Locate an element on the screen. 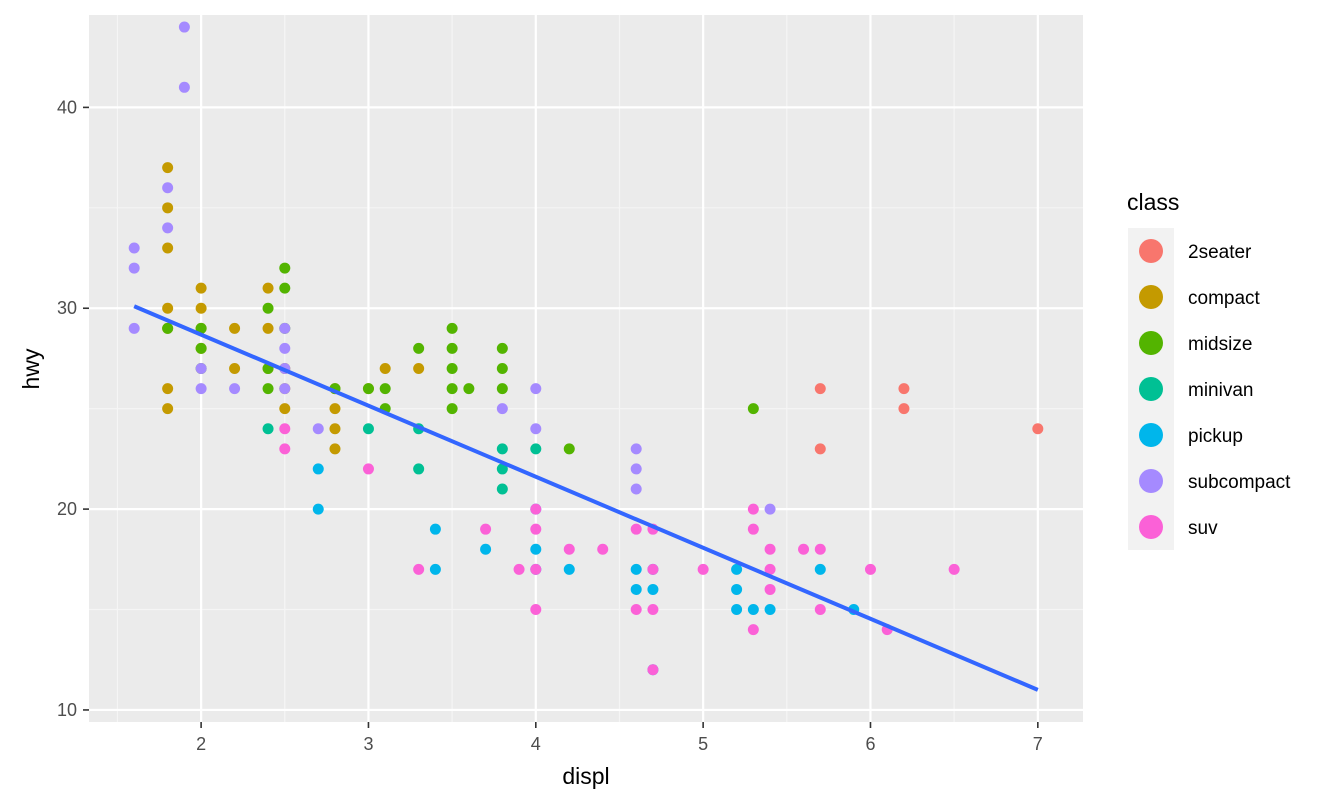  y-axis-title: hwy is located at coordinates (31, 368).